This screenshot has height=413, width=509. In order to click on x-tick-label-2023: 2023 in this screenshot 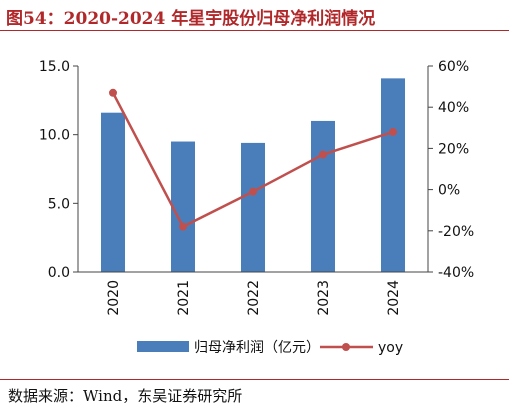, I will do `click(324, 298)`.